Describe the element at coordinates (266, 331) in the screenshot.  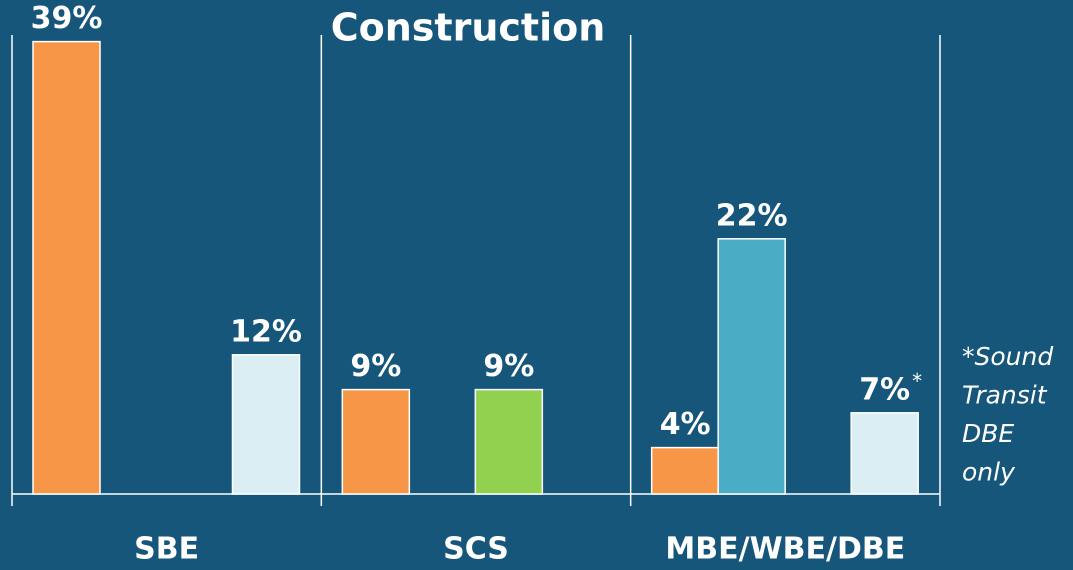
I see `data-label: 12%` at that location.